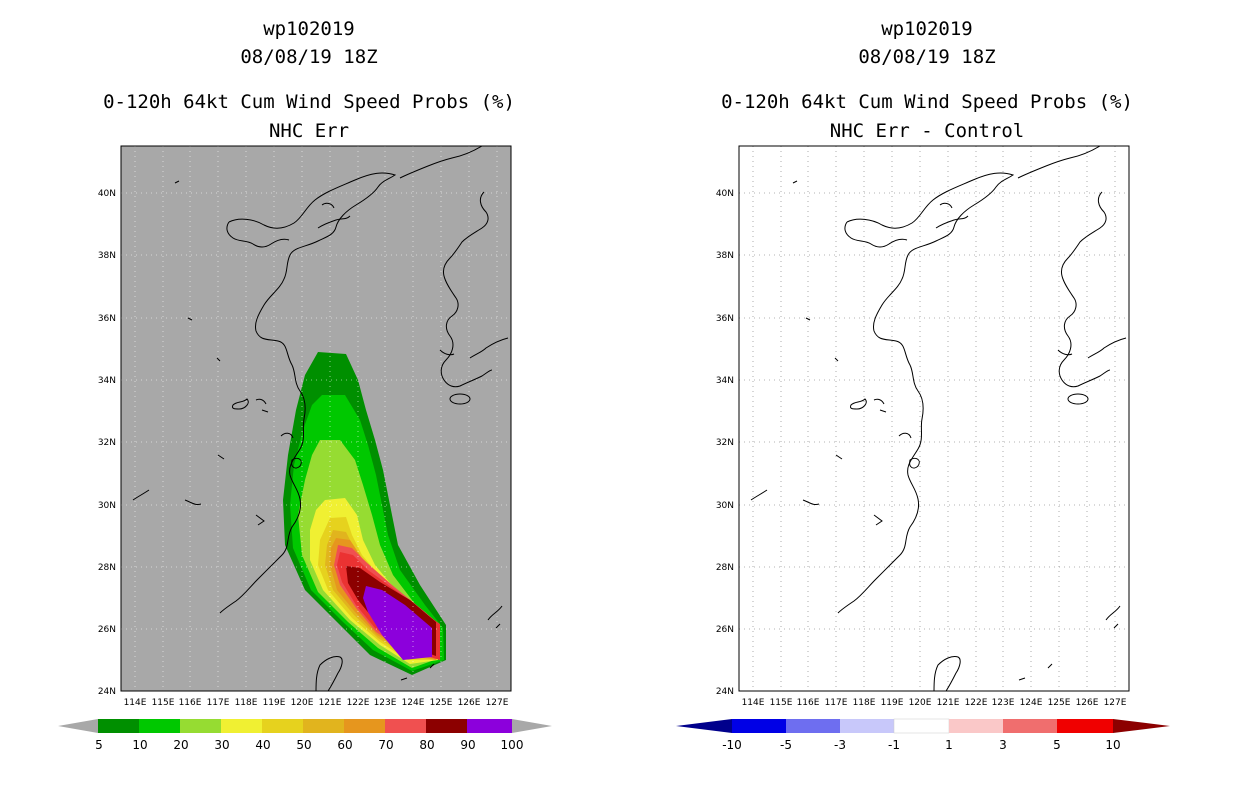  I want to click on svg-text: 100, so click(512, 745).